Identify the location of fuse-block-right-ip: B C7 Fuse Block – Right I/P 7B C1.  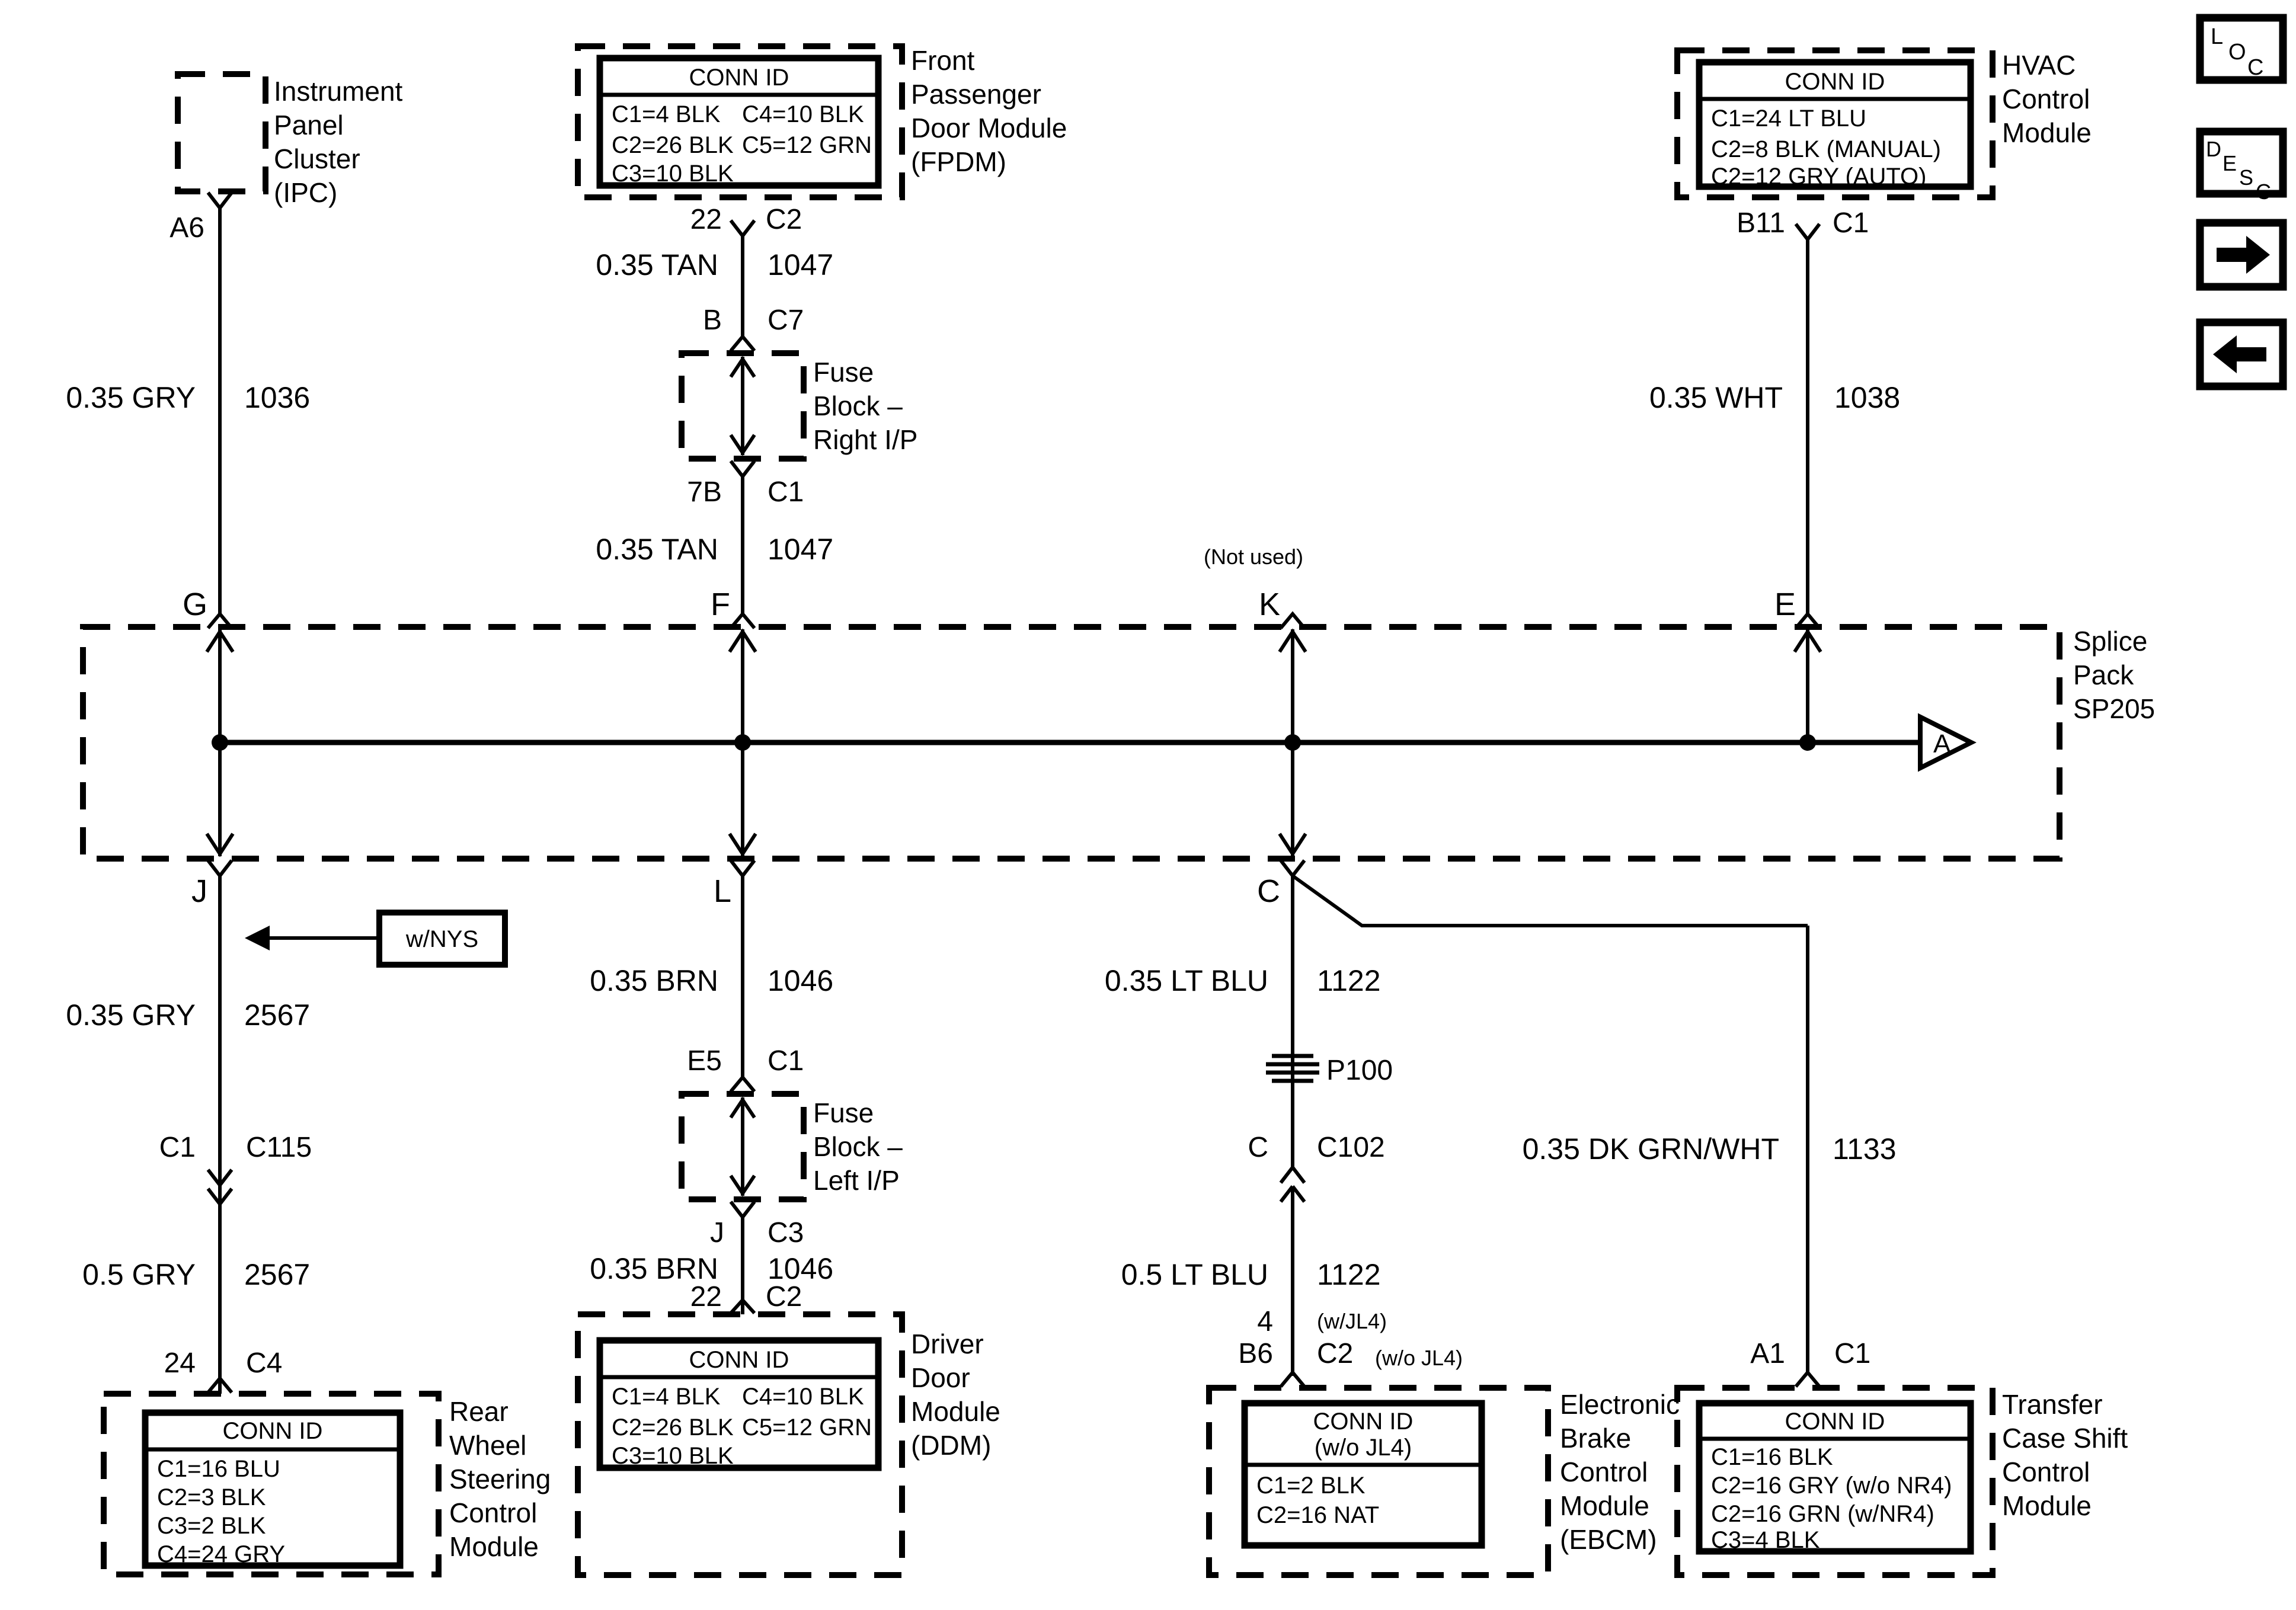
(798, 406).